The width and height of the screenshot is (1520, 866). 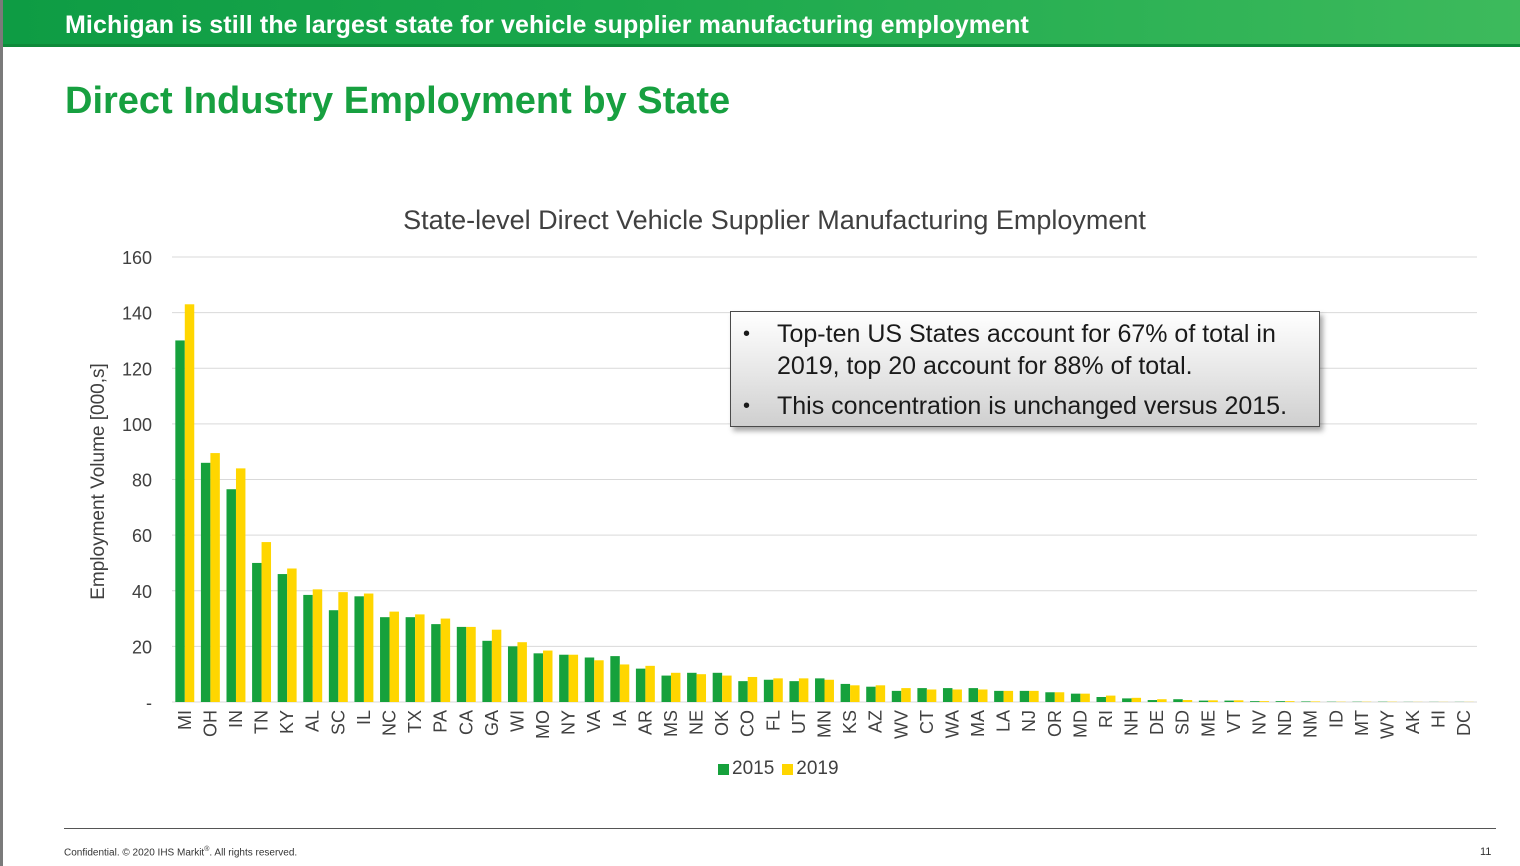 I want to click on y-tick-label: 40, so click(x=142, y=592).